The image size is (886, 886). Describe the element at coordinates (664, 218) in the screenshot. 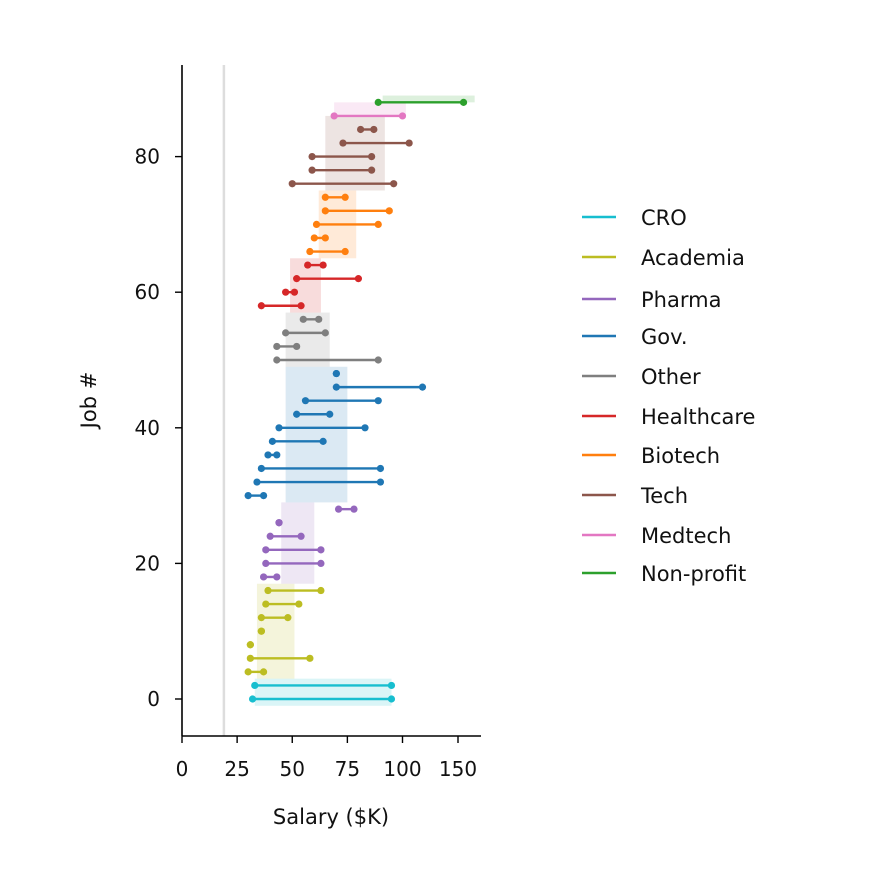

I see `legend-label: CRO` at that location.